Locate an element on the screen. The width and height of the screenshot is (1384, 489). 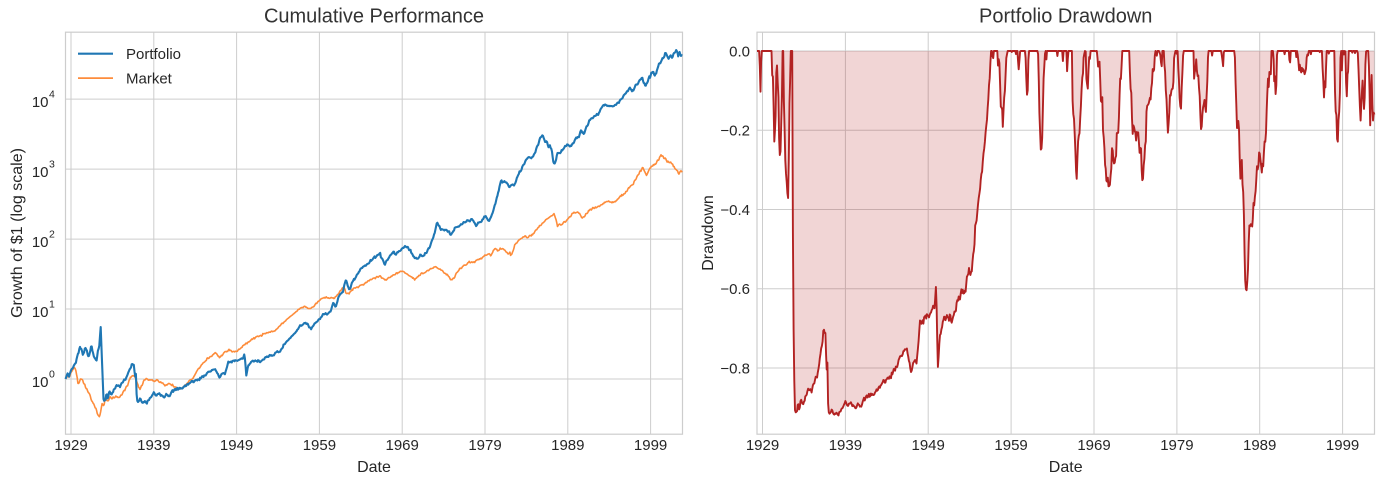
svg-text: 0 is located at coordinates (52, 374).